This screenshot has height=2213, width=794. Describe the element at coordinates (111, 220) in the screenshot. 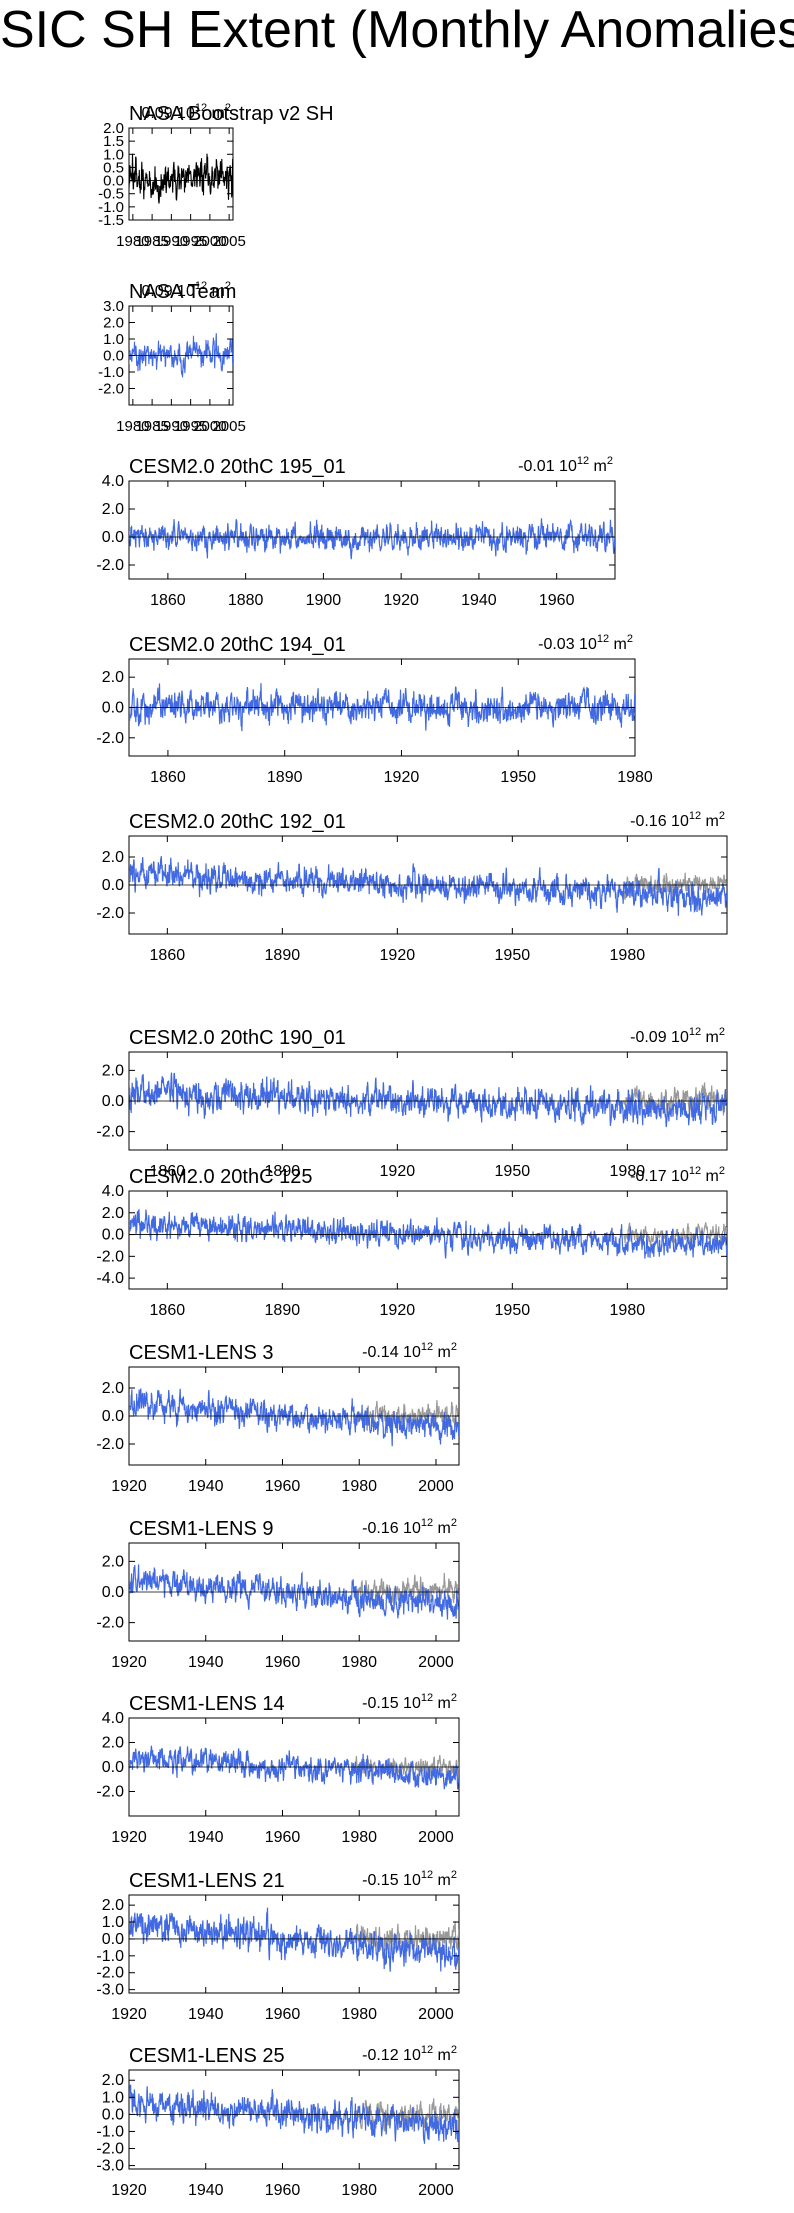

I see `y-tick-label: -1.5` at that location.